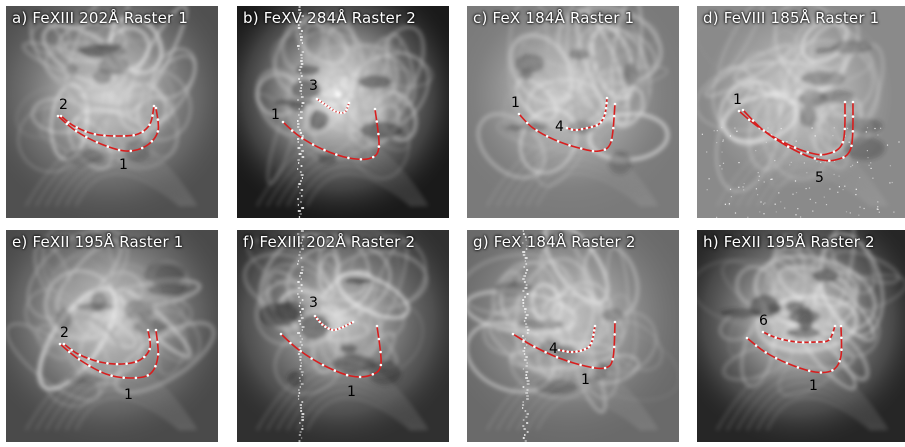  I want to click on loop-label-4: 4, so click(559, 127).